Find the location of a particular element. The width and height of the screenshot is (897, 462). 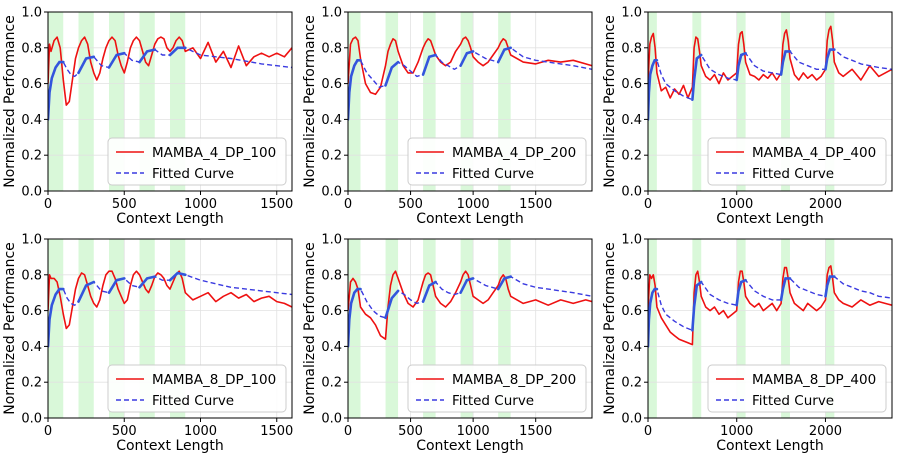

legend: MAMBA_4_DP_100 Fitted Curve is located at coordinates (197, 161).